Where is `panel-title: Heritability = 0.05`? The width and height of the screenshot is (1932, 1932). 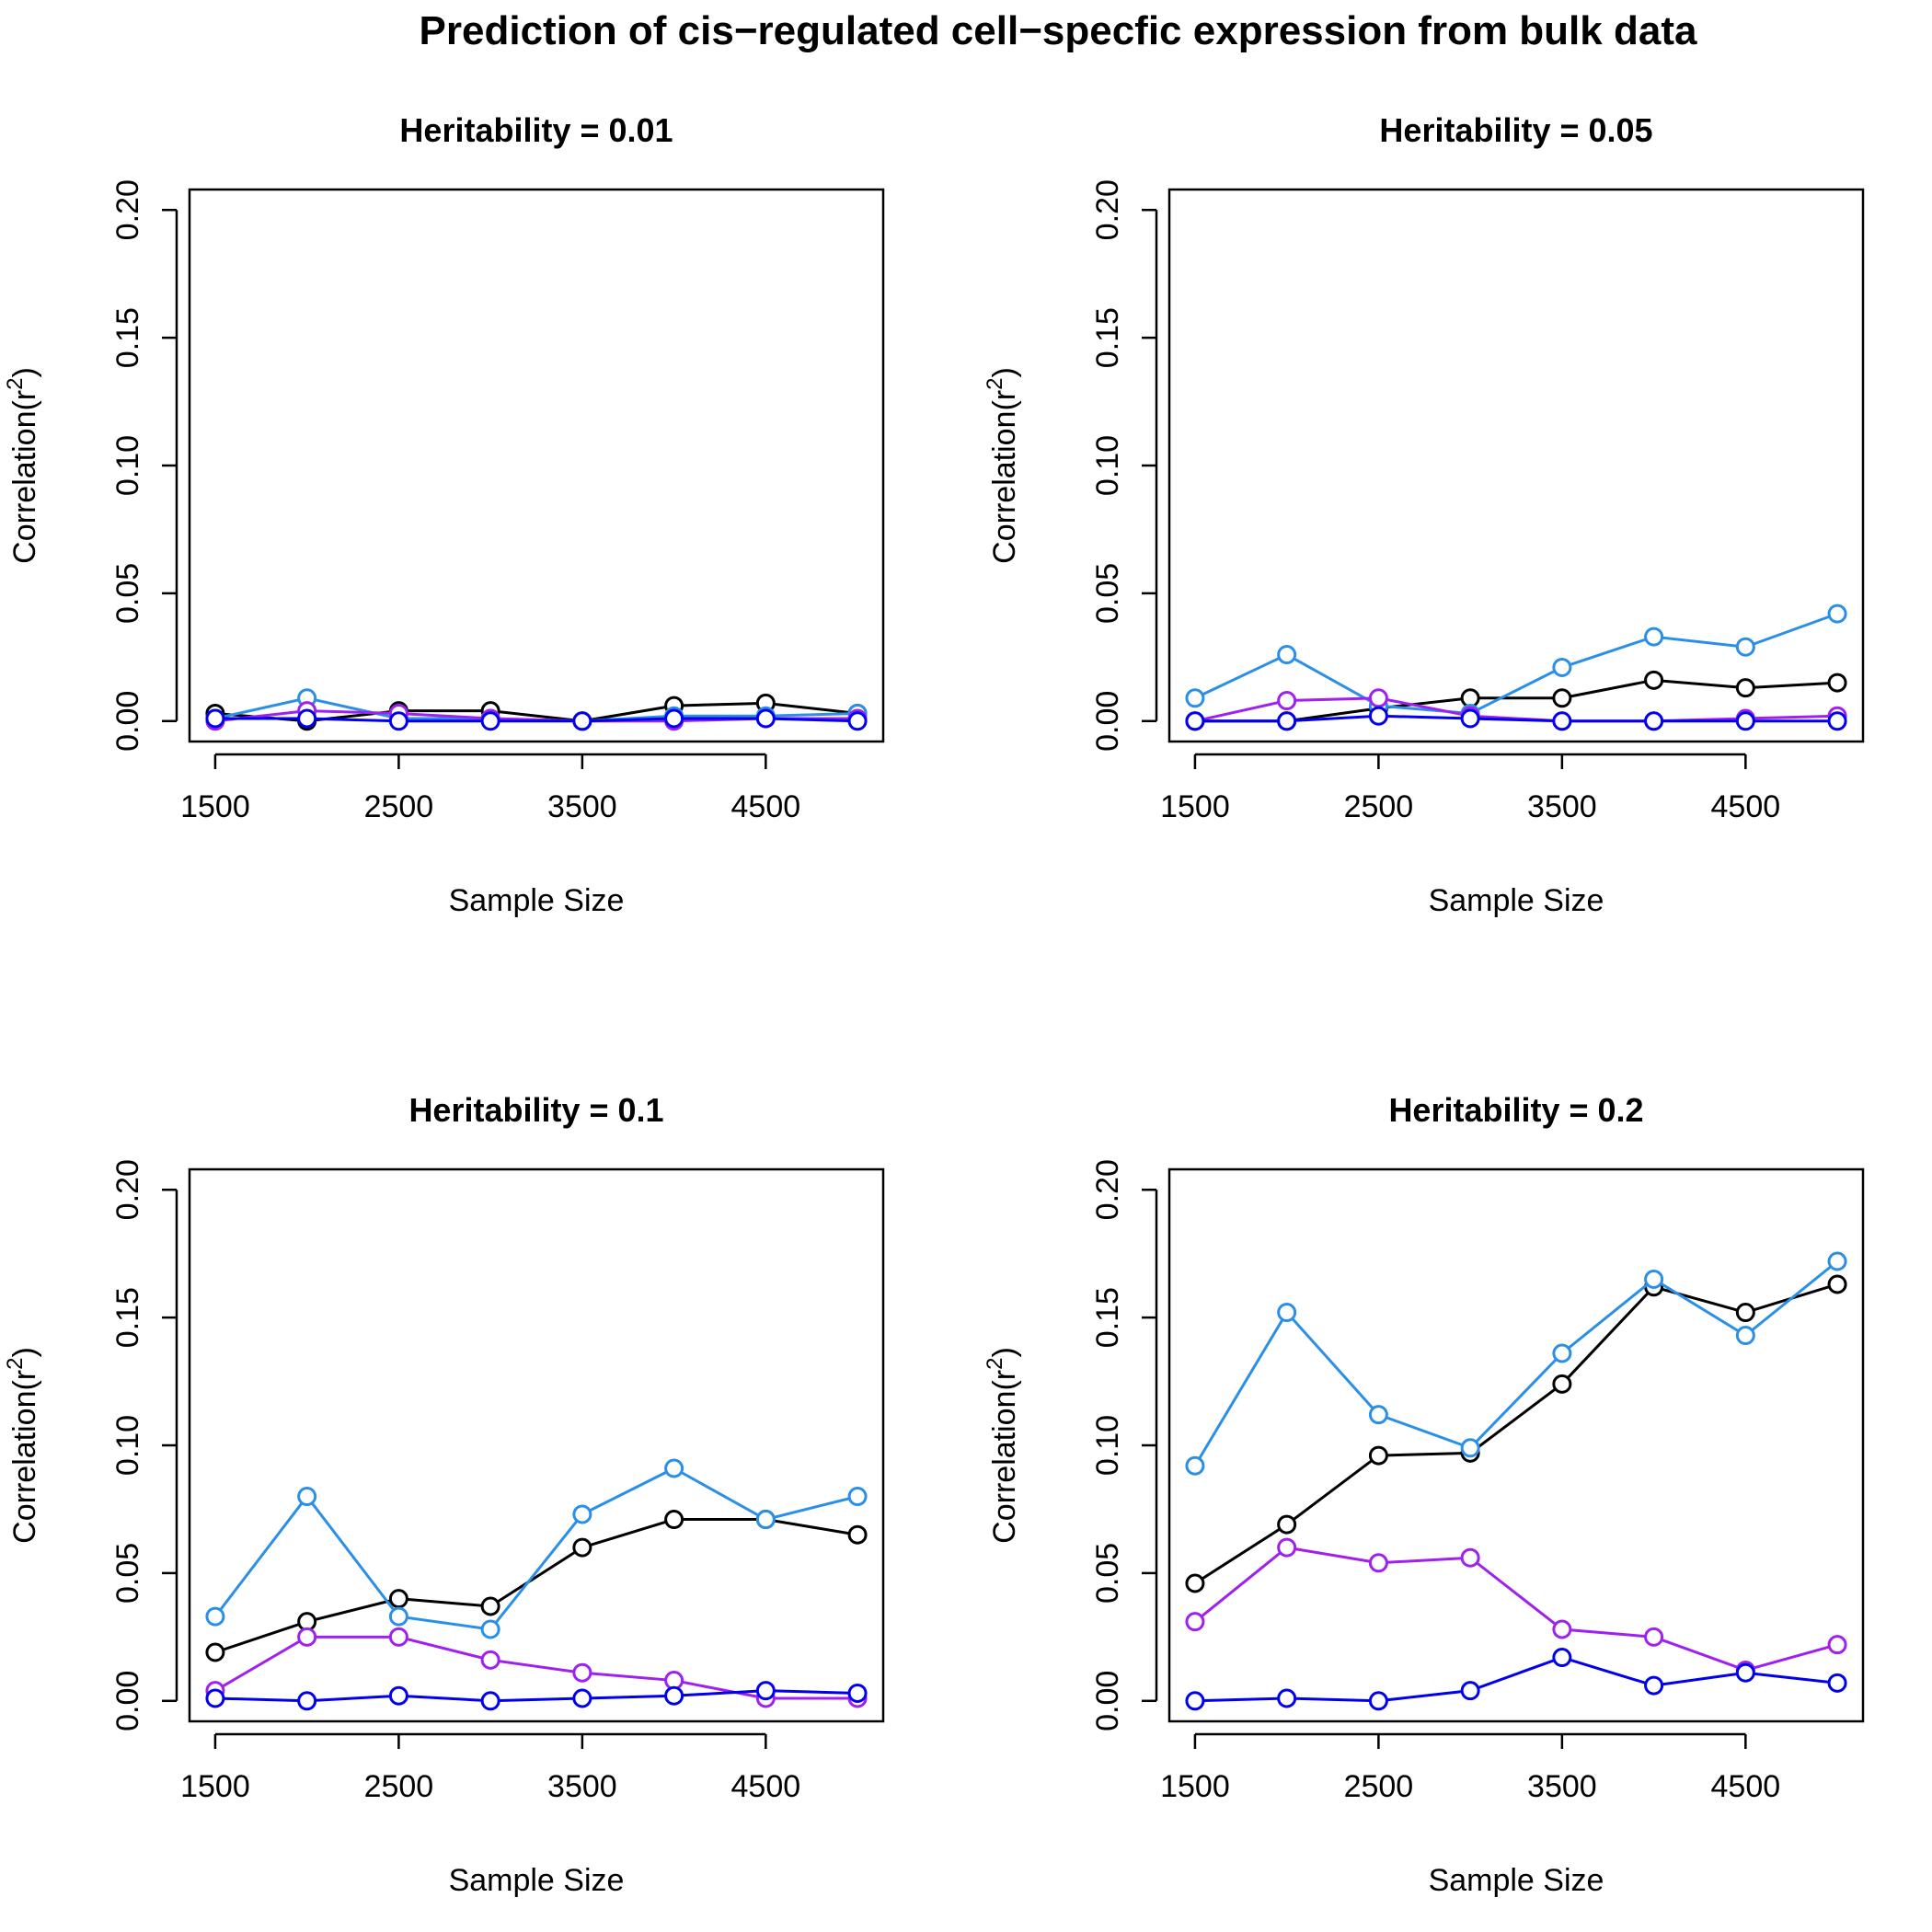 panel-title: Heritability = 0.05 is located at coordinates (1515, 130).